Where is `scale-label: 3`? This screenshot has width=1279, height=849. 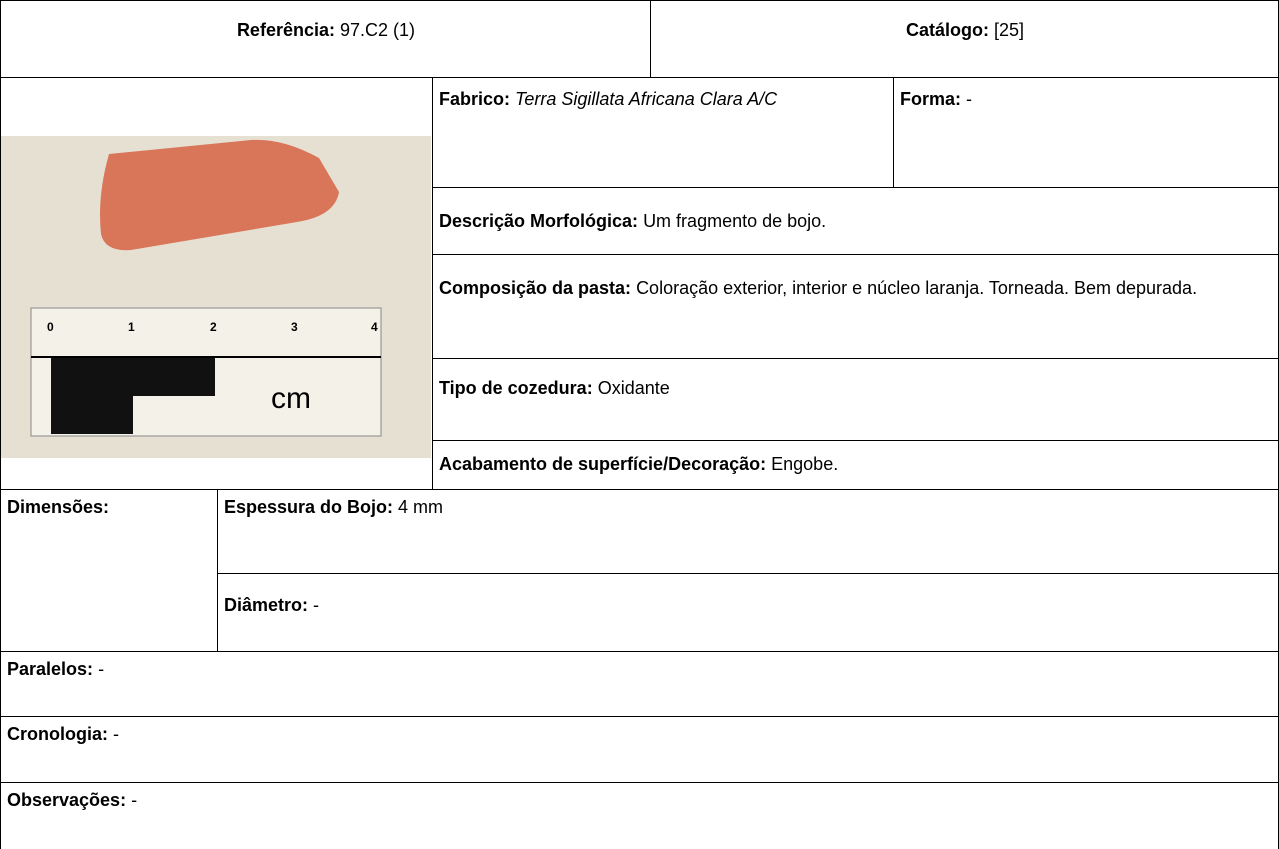 scale-label: 3 is located at coordinates (294, 327).